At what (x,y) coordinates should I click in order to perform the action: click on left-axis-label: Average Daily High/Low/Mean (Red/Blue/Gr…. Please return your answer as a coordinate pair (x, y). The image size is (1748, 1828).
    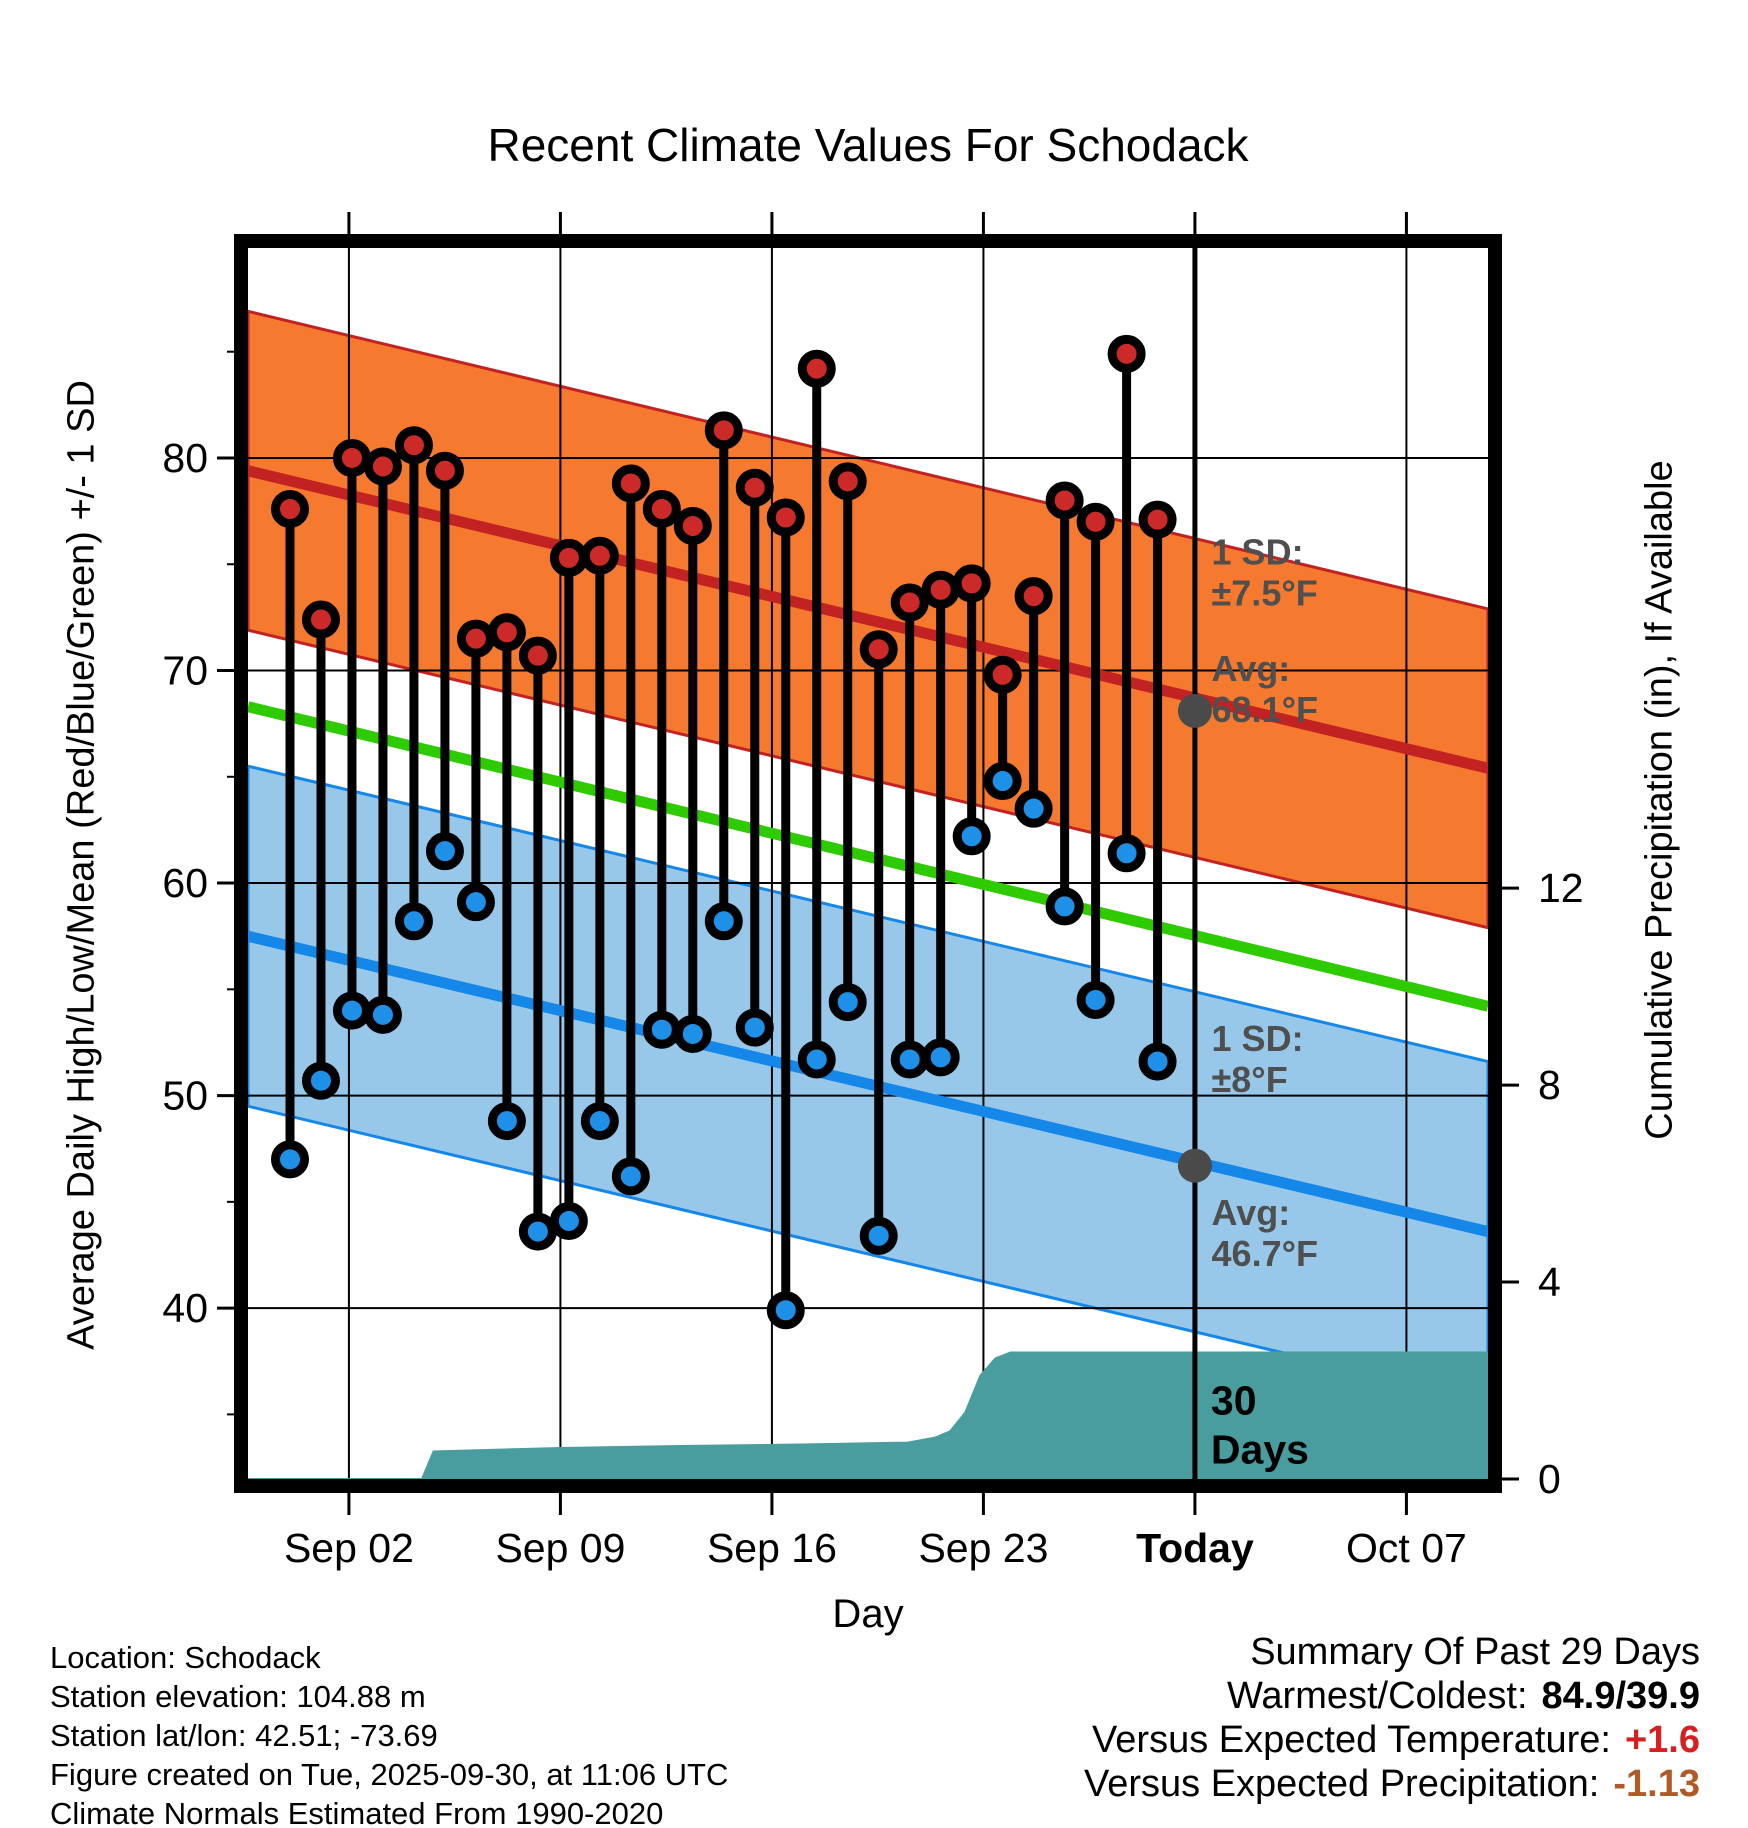
    Looking at the image, I should click on (81, 865).